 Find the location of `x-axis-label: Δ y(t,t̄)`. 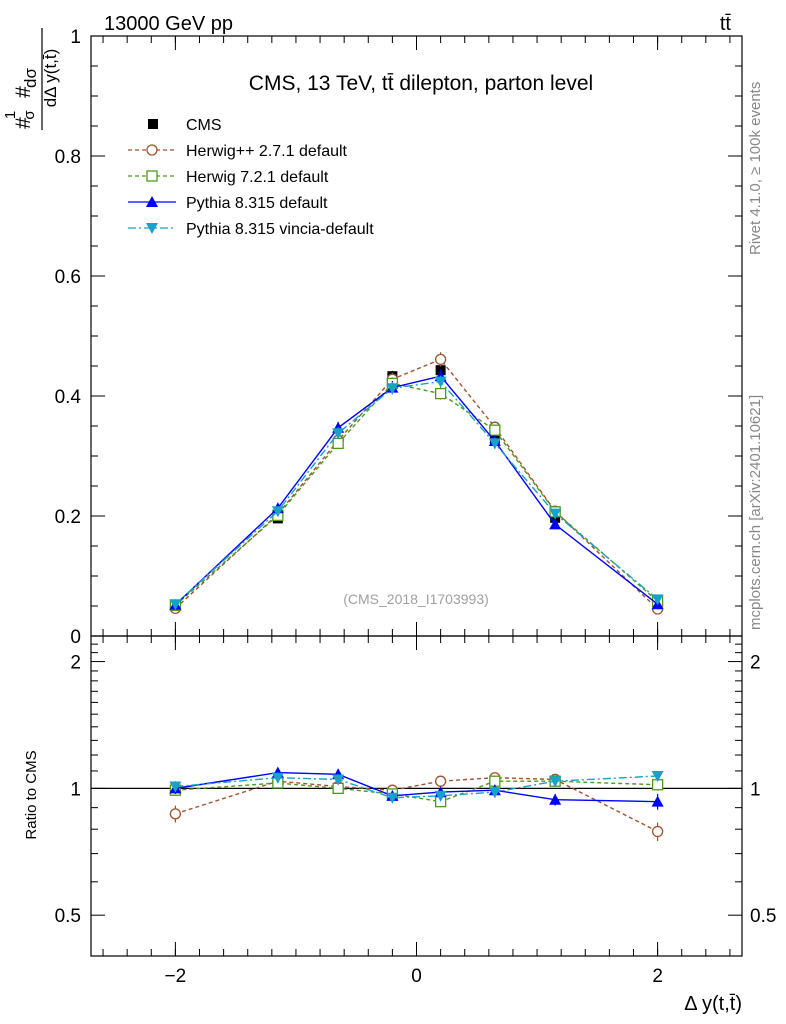

x-axis-label: Δ y(t,t̄) is located at coordinates (713, 1004).